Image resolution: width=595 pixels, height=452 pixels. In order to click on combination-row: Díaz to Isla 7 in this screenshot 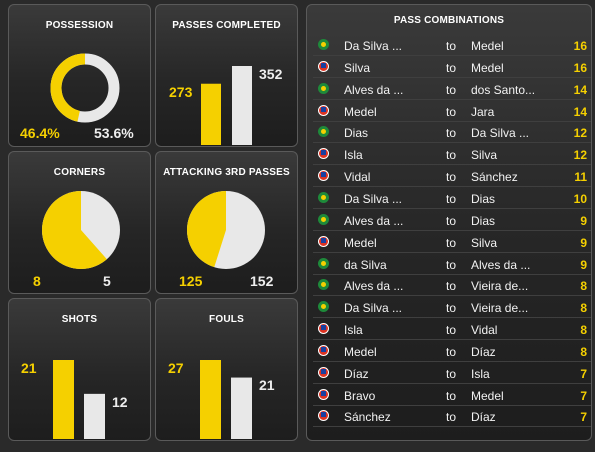, I will do `click(452, 373)`.